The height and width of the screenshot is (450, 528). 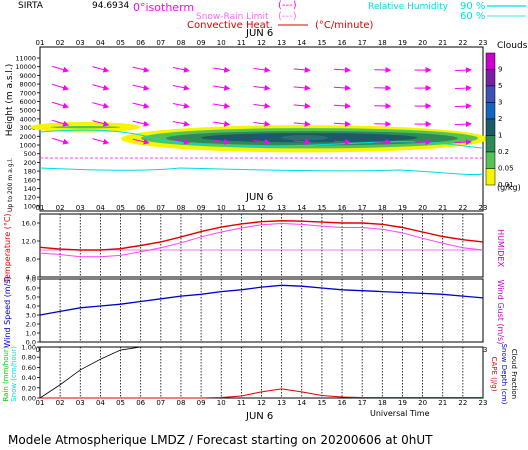 What do you see at coordinates (514, 374) in the screenshot?
I see `cloud-fraction-axis-label: Cloud Fraction` at bounding box center [514, 374].